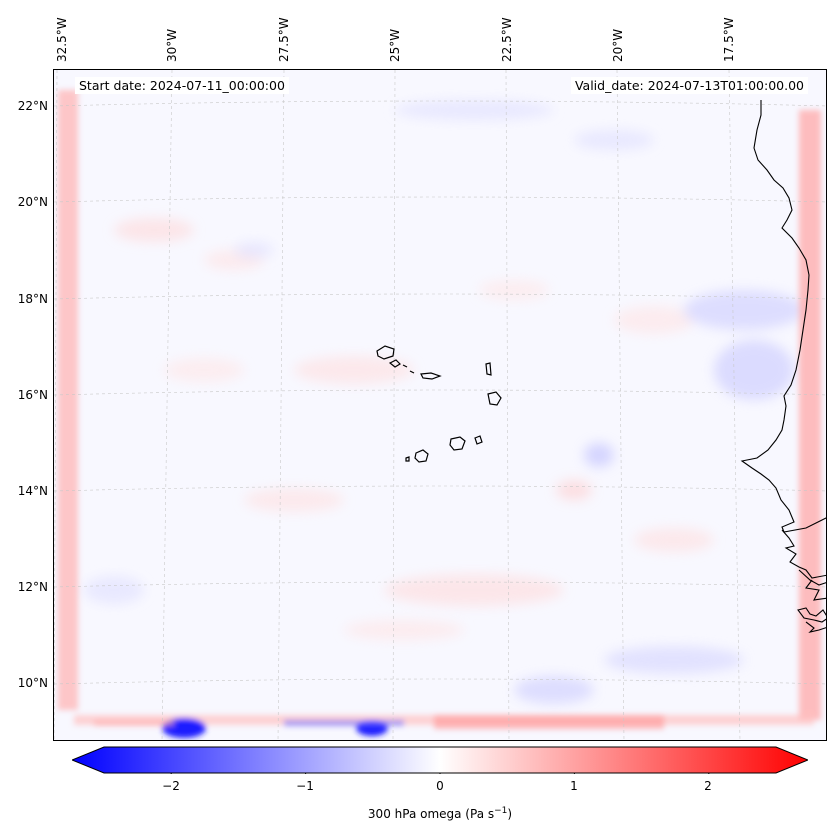 The image size is (837, 839). Describe the element at coordinates (182, 85) in the screenshot. I see `start-date-label: Start date: 2024-07-11_00:00:00` at that location.